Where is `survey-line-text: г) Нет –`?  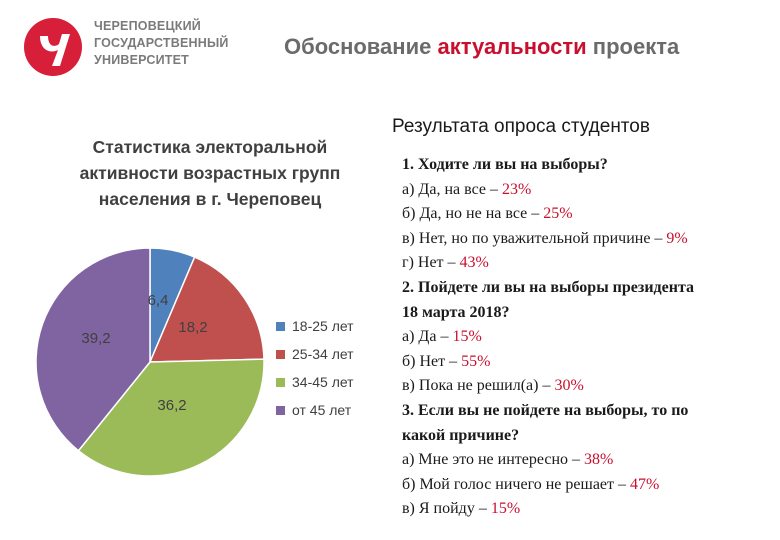
survey-line-text: г) Нет – is located at coordinates (431, 263).